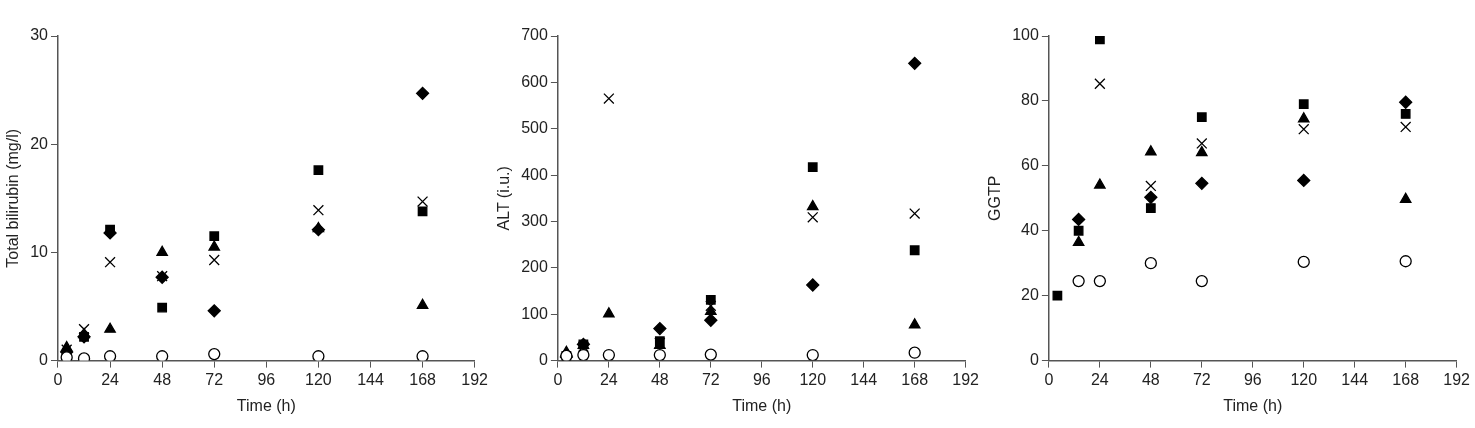 The image size is (1475, 428). What do you see at coordinates (534, 35) in the screenshot?
I see `y-tick-label: 700` at bounding box center [534, 35].